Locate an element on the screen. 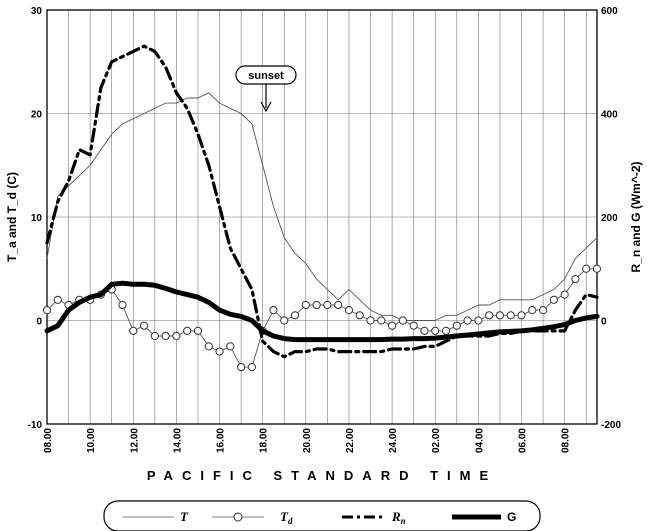  left-axis-title: T_a and T_d (C) is located at coordinates (12, 217).